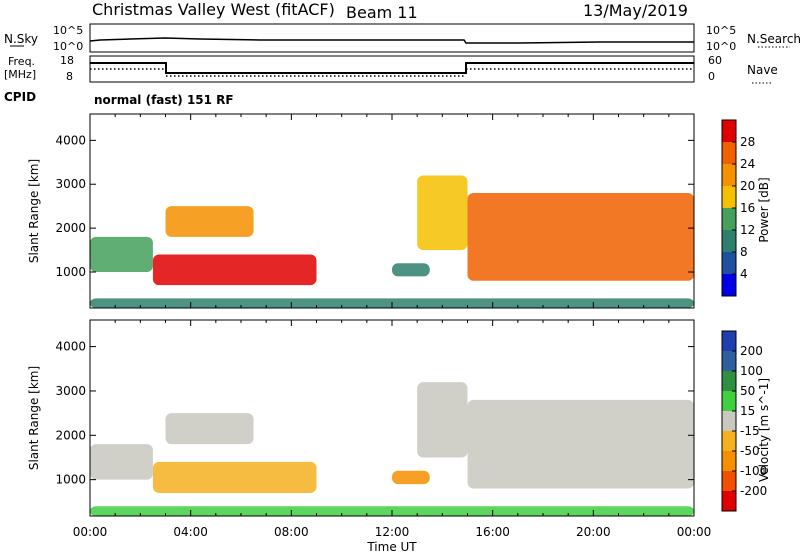 This screenshot has width=800, height=554. I want to click on beam-label: Beam 11, so click(382, 12).